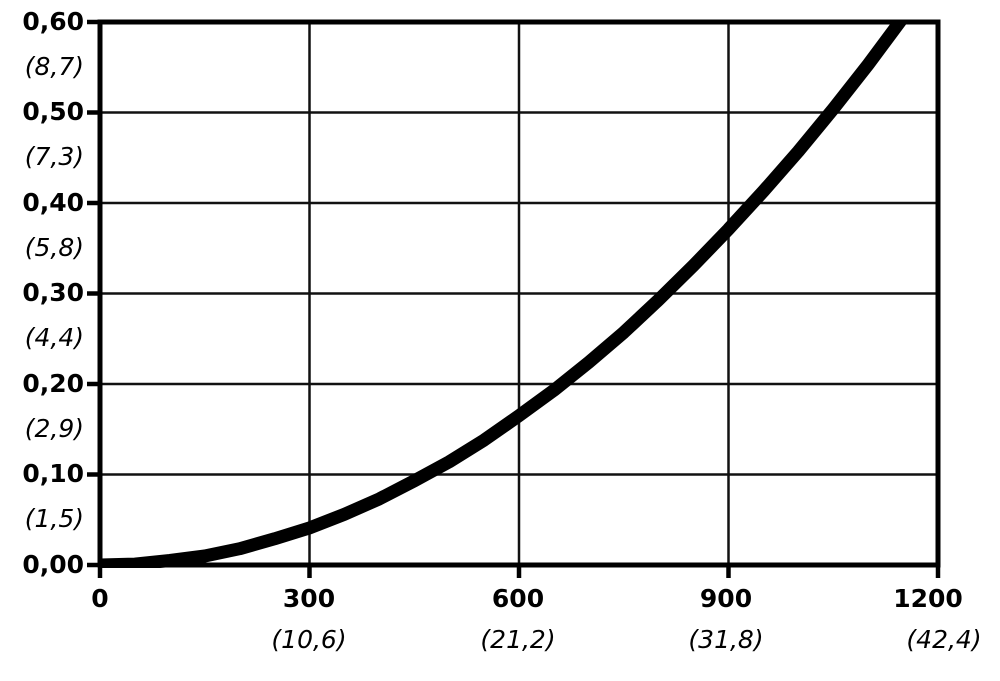 This screenshot has width=1000, height=681. I want to click on x-tick-label: 900, so click(726, 598).